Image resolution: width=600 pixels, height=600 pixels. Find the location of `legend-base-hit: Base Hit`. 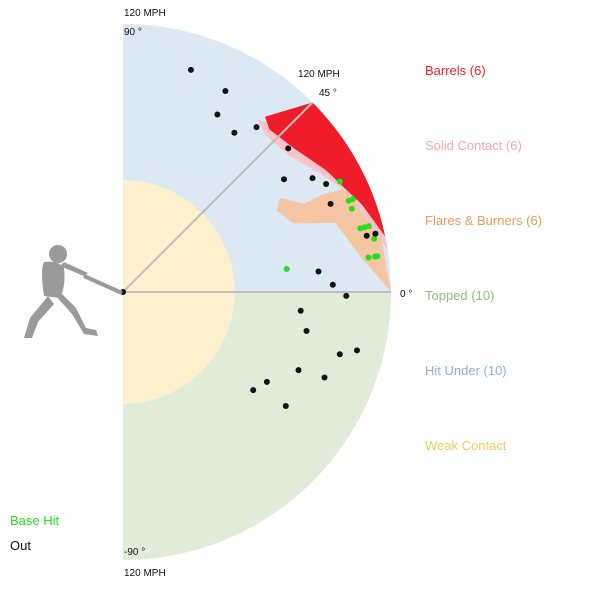

legend-base-hit: Base Hit is located at coordinates (35, 520).